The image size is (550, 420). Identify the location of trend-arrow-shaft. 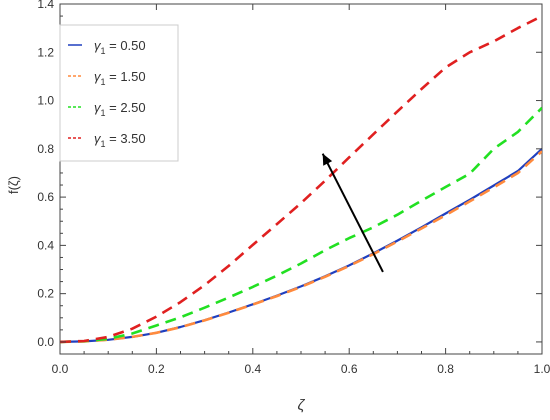
(352, 213).